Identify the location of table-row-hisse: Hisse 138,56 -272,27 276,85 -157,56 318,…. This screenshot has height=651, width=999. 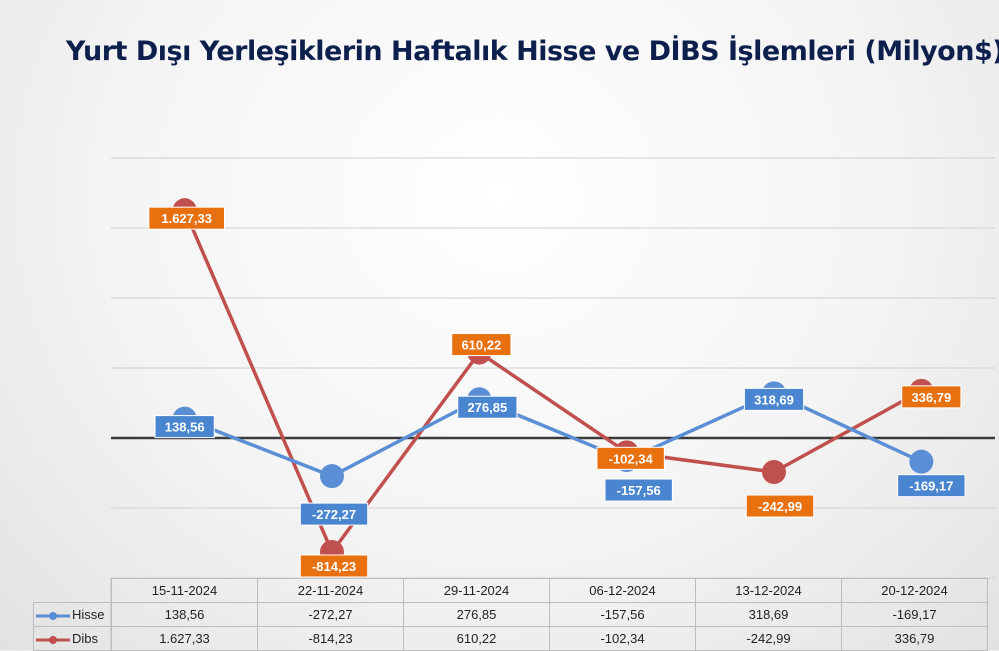
(510, 614).